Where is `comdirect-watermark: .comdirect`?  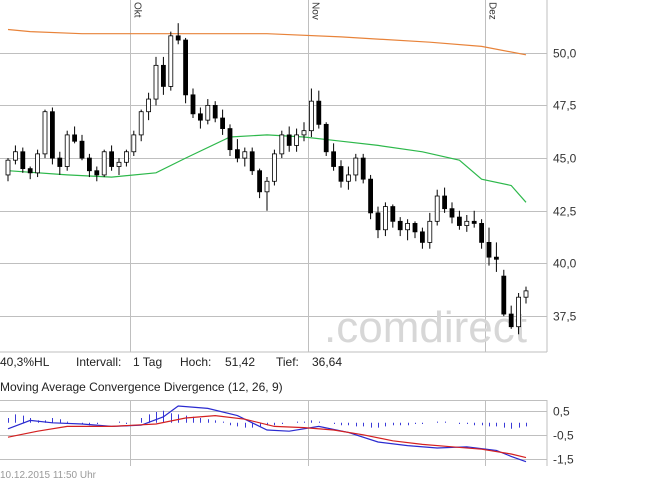 comdirect-watermark: .comdirect is located at coordinates (425, 327).